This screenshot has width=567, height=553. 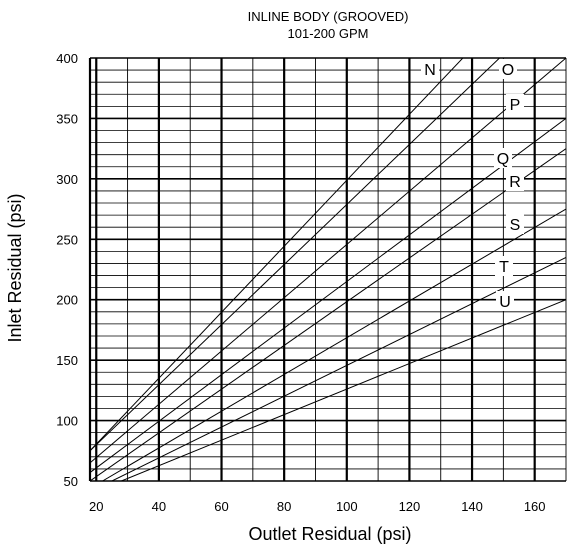 I want to click on y-tick-label: 400, so click(x=67, y=58).